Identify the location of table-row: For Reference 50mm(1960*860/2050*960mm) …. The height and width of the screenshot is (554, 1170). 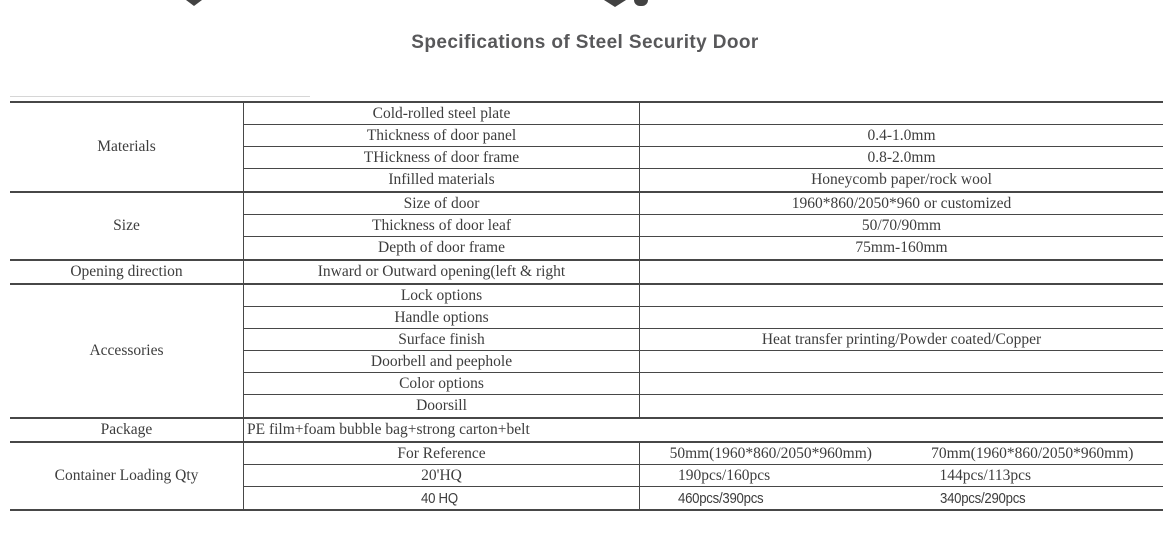
(703, 454).